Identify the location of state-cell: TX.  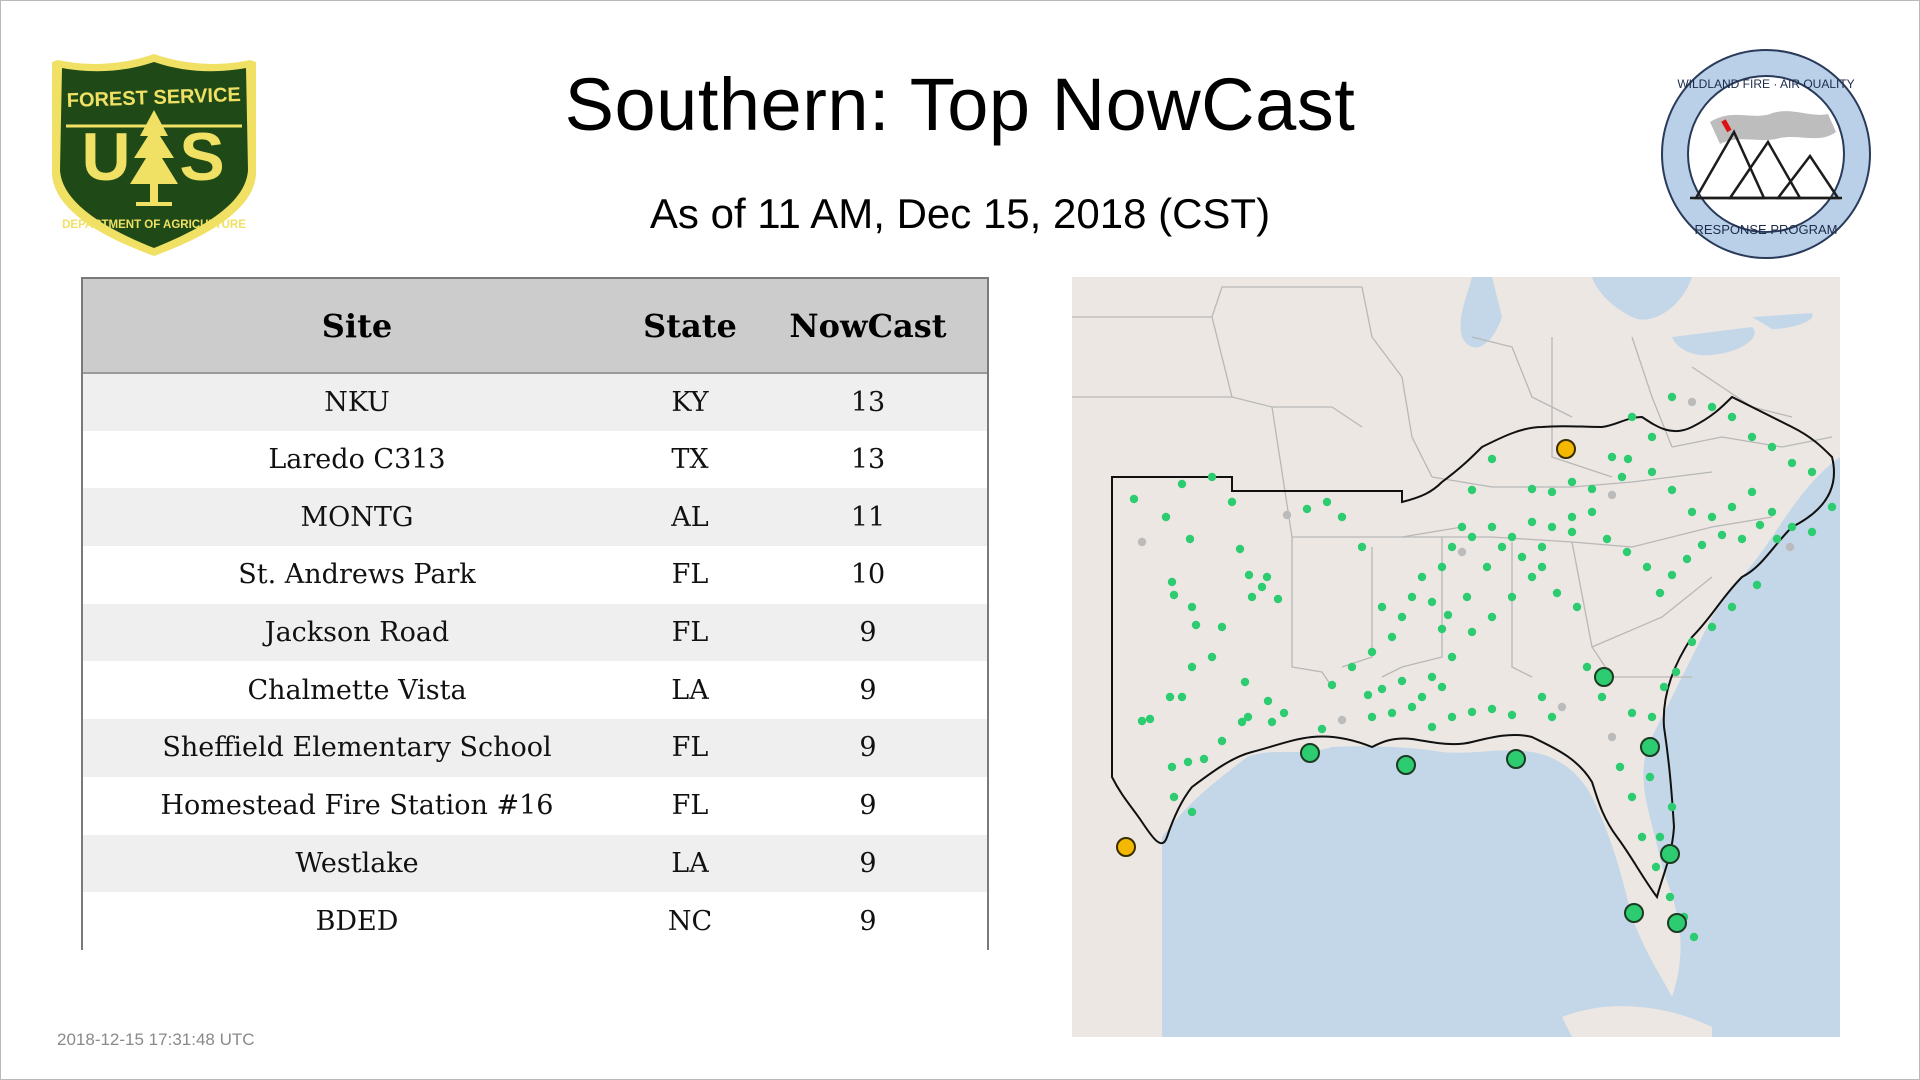
(690, 460).